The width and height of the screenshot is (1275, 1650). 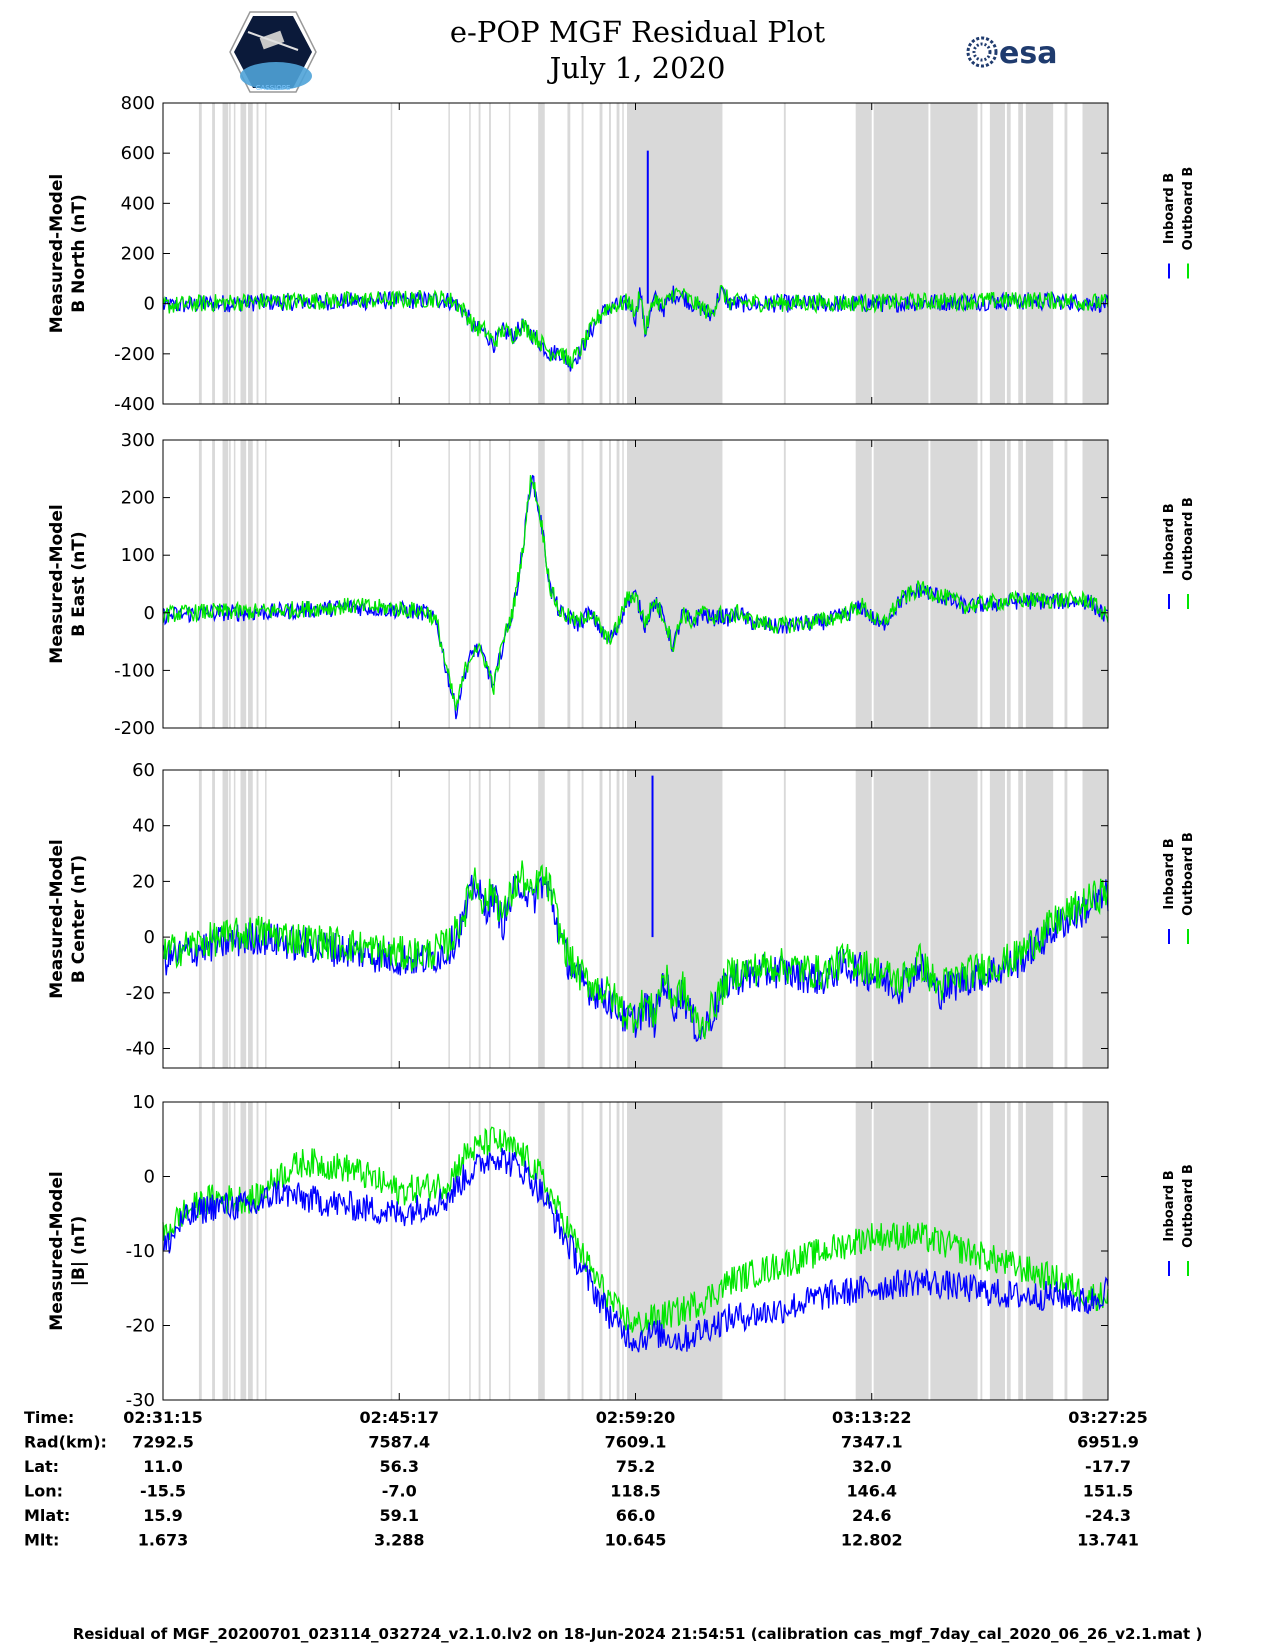 What do you see at coordinates (1108, 1491) in the screenshot?
I see `info-row-value: 151.5` at bounding box center [1108, 1491].